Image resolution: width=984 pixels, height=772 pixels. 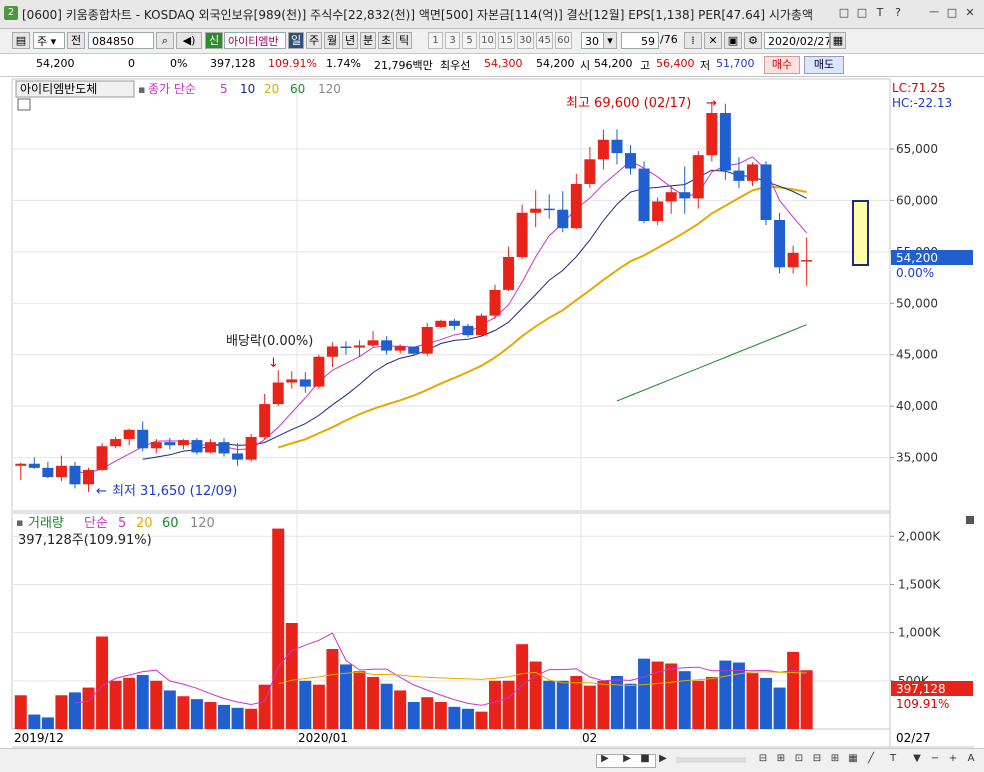 What do you see at coordinates (544, 40) in the screenshot?
I see `interval-button-45: 45` at bounding box center [544, 40].